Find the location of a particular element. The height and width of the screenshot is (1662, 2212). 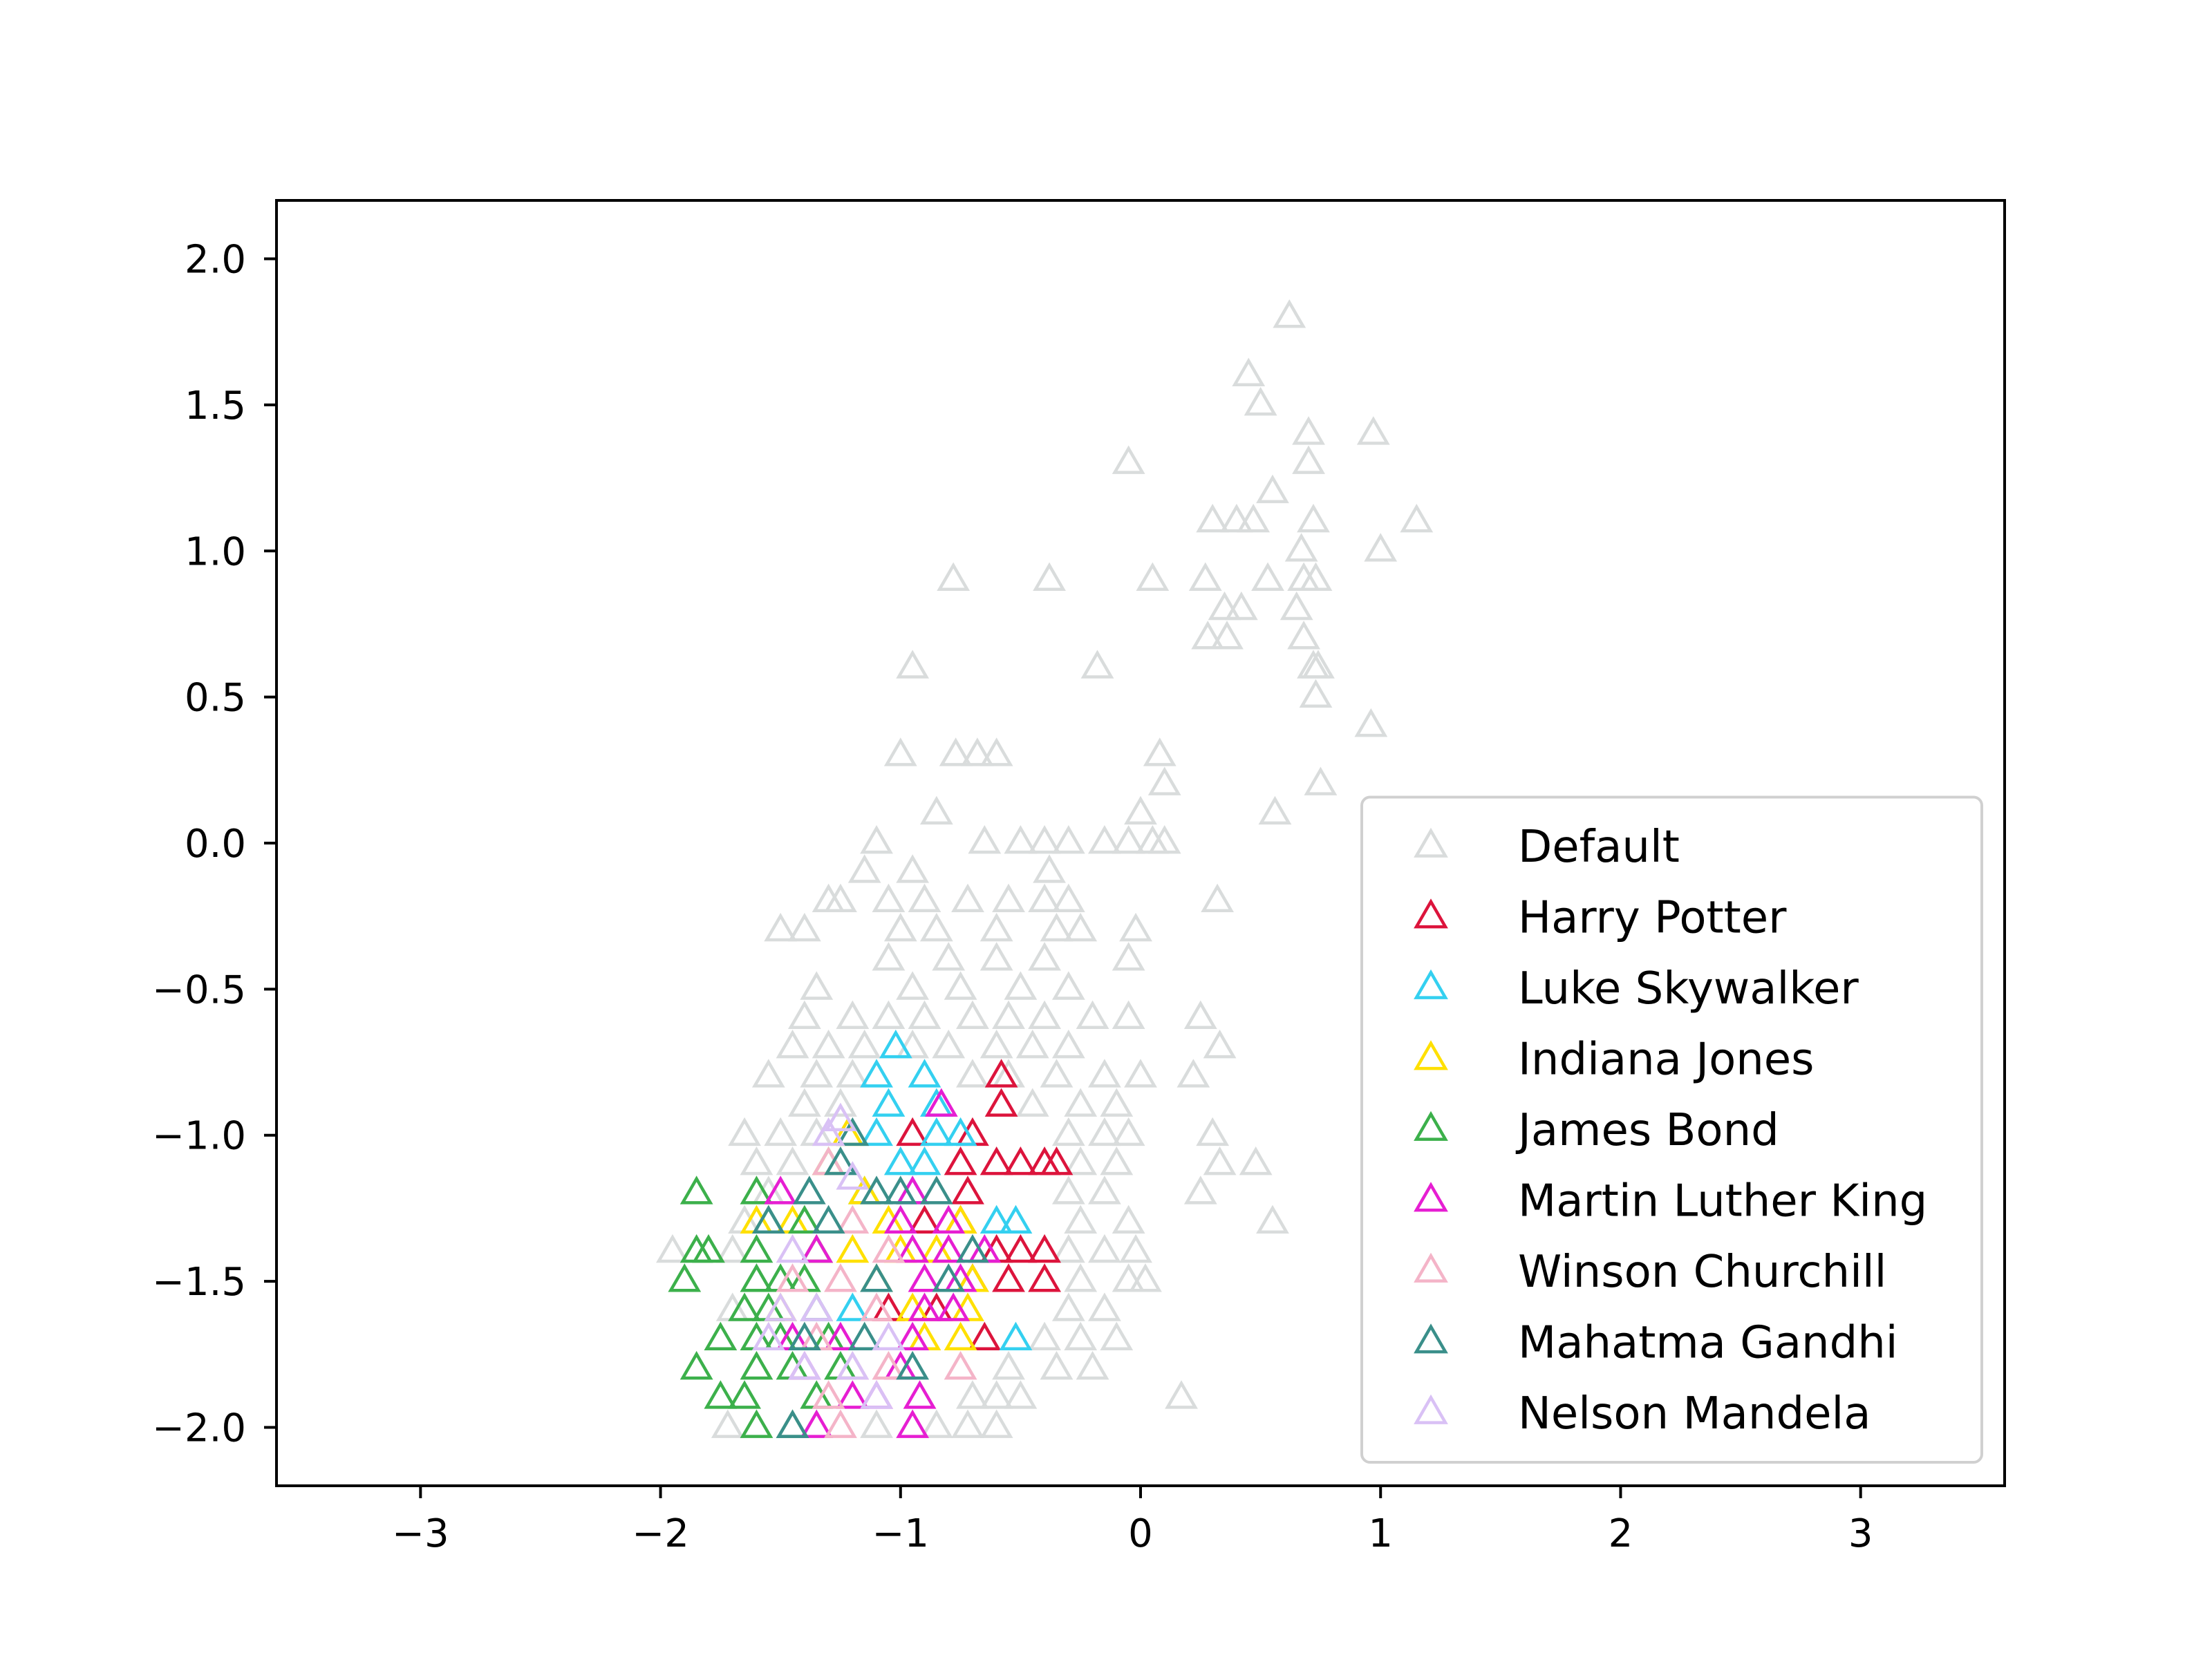

x-tick-label: 3 is located at coordinates (1860, 1534).